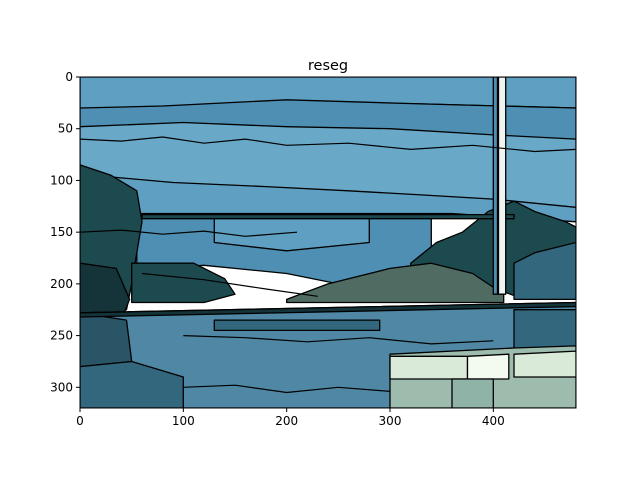 Image resolution: width=640 pixels, height=480 pixels. Describe the element at coordinates (65, 129) in the screenshot. I see `y-tick-label: 50` at that location.